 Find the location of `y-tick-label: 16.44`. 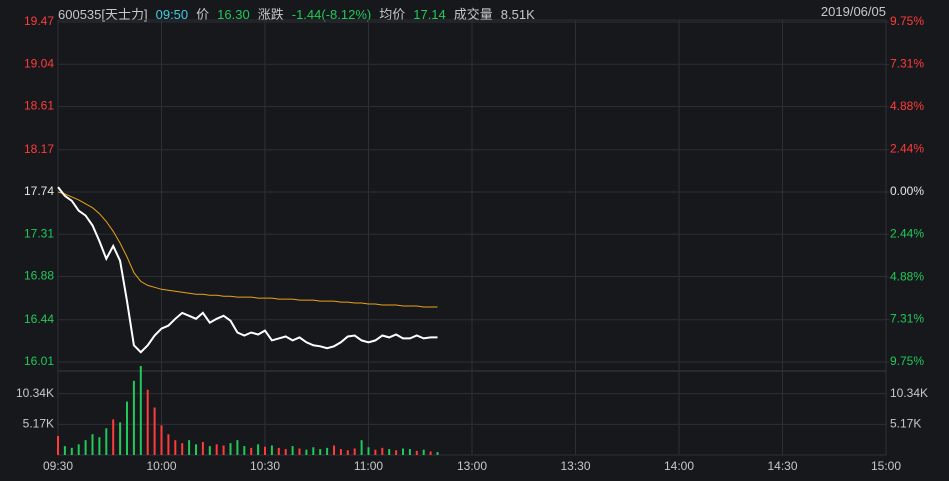

y-tick-label: 16.44 is located at coordinates (39, 319).